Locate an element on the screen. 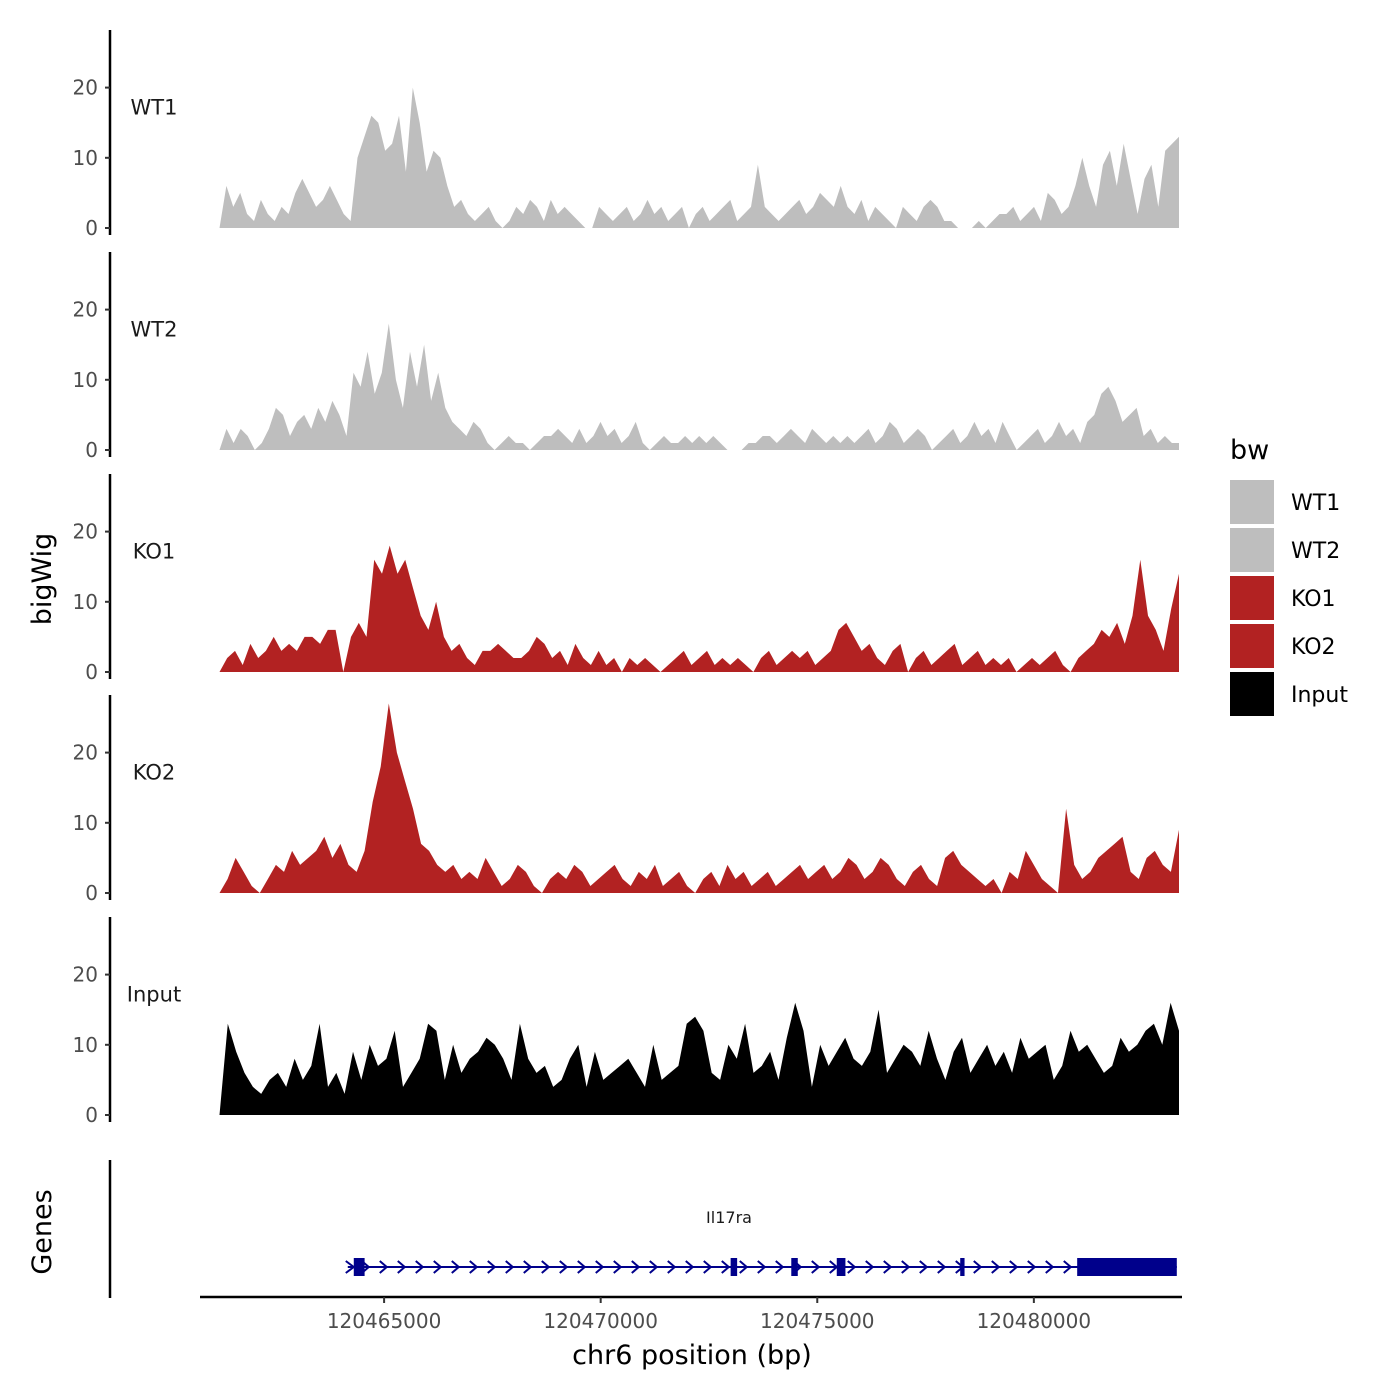 The image size is (1400, 1400). track-ko2: 0 10 20 KO2 is located at coordinates (626, 800).